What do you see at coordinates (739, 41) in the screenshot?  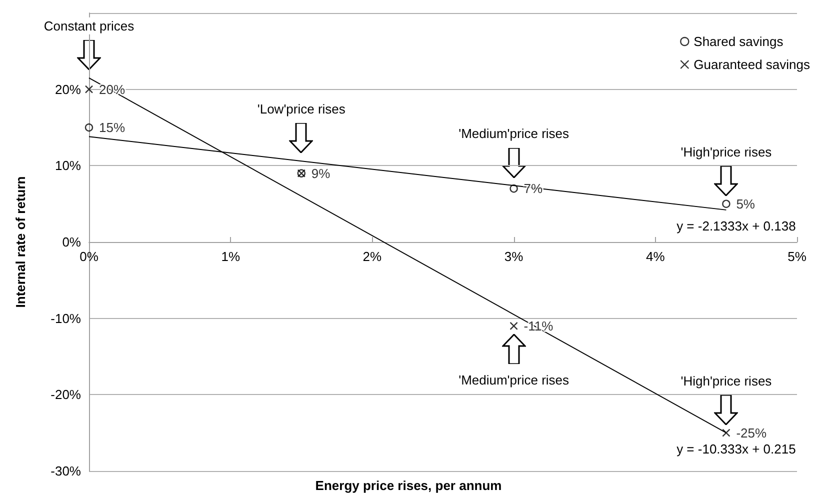 I see `legend-label: Shared savings` at bounding box center [739, 41].